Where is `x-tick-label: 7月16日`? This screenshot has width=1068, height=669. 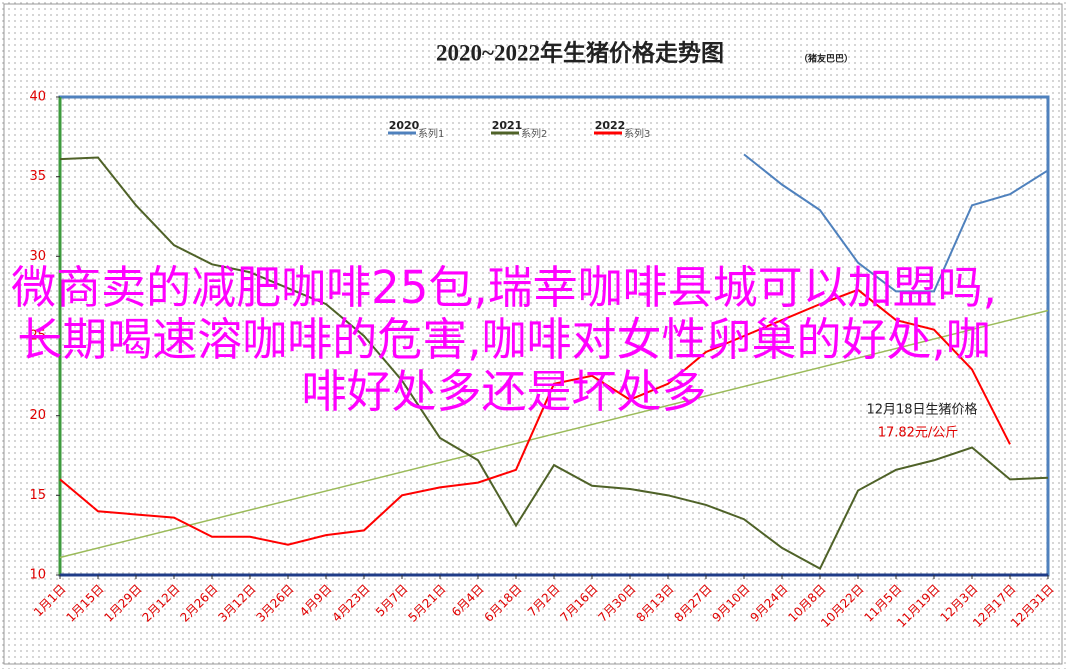
x-tick-label: 7月16日 is located at coordinates (579, 603).